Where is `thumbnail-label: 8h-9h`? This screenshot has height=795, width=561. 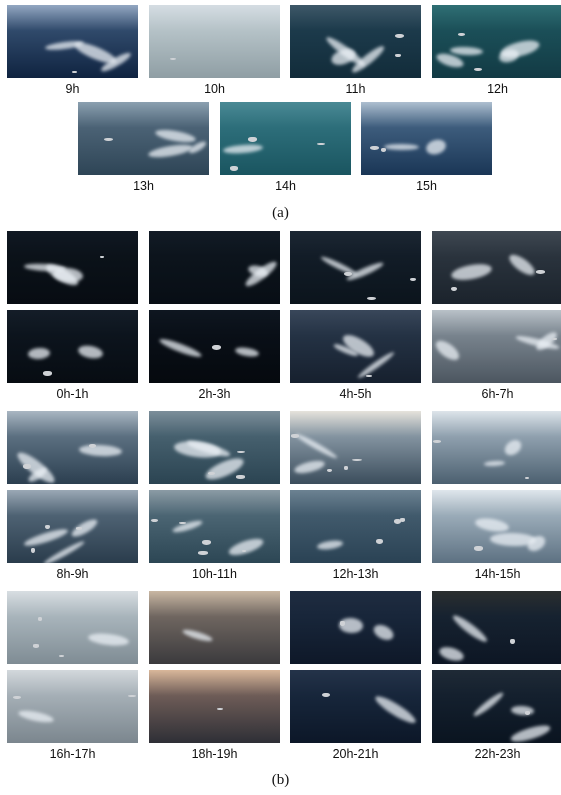
thumbnail-label: 8h-9h is located at coordinates (72, 574).